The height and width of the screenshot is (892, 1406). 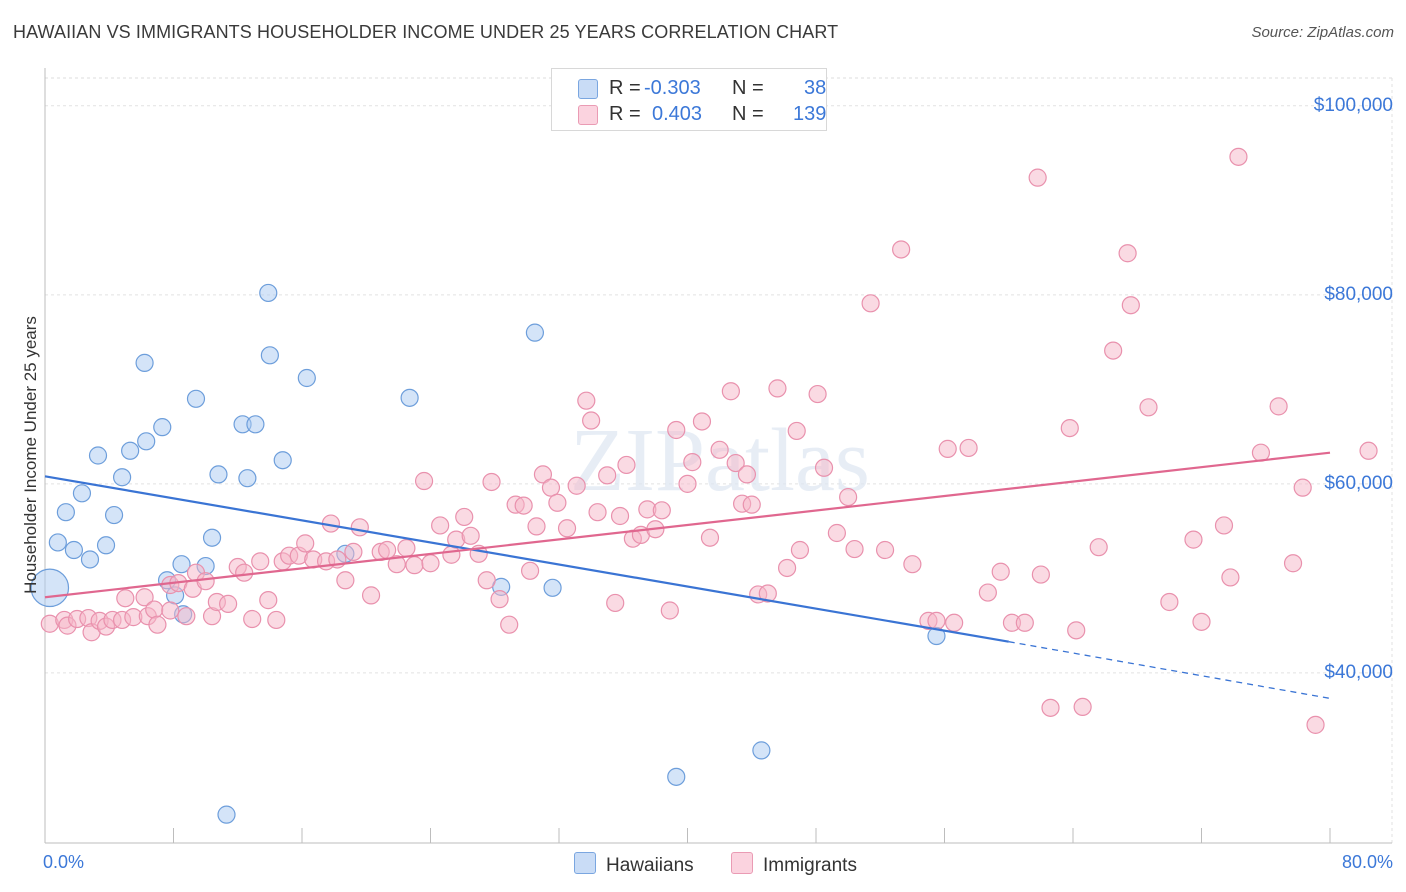 I want to click on n-value: 38, so click(x=815, y=88).